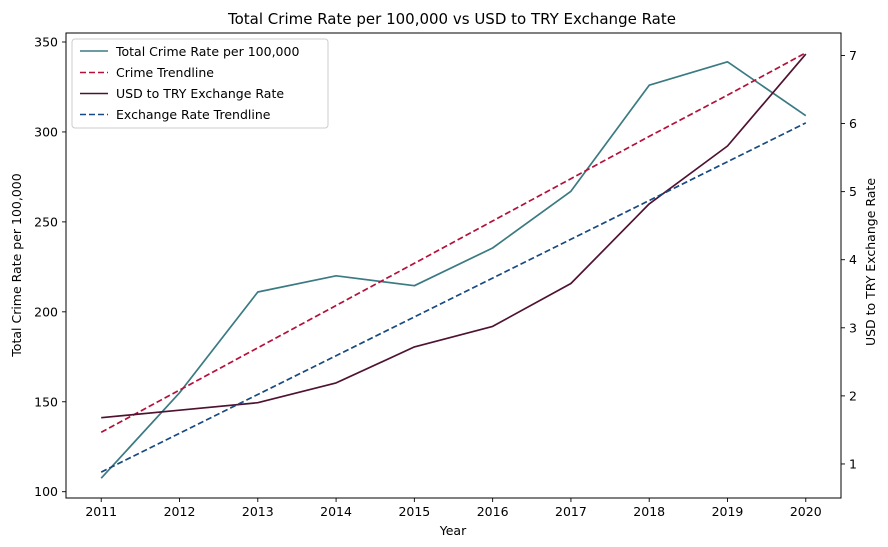 The width and height of the screenshot is (888, 547). What do you see at coordinates (207, 51) in the screenshot?
I see `legend-label-total-crime: Total Crime Rate per 100,000` at bounding box center [207, 51].